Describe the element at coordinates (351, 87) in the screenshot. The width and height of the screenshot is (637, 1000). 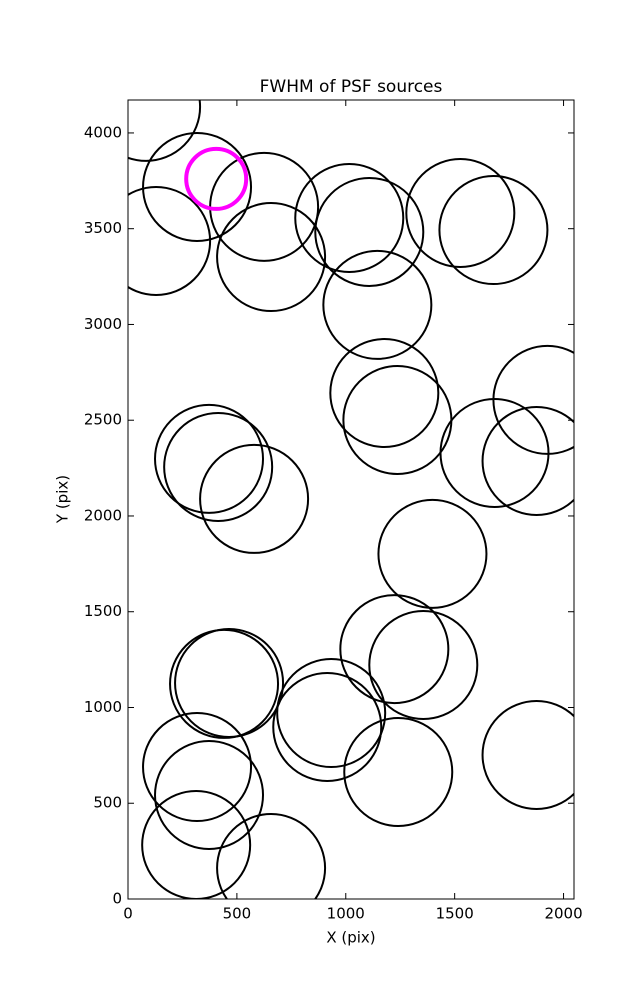
I see `chart-title: FWHM of PSF sources` at that location.